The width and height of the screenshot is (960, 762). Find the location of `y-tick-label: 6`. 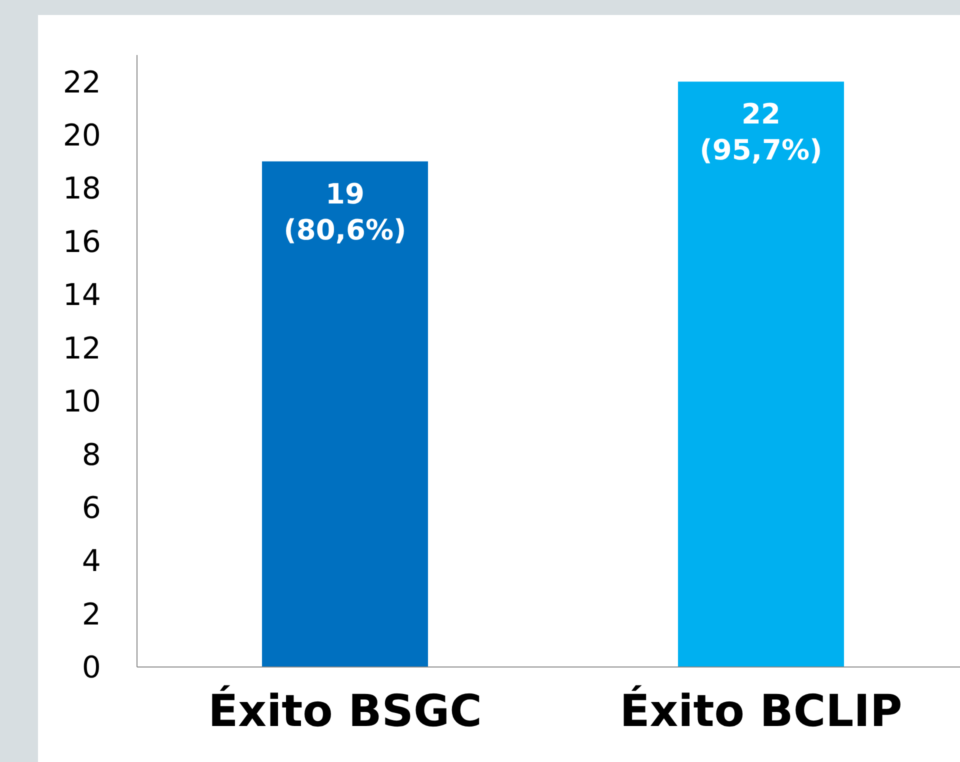

y-tick-label: 6 is located at coordinates (91, 508).